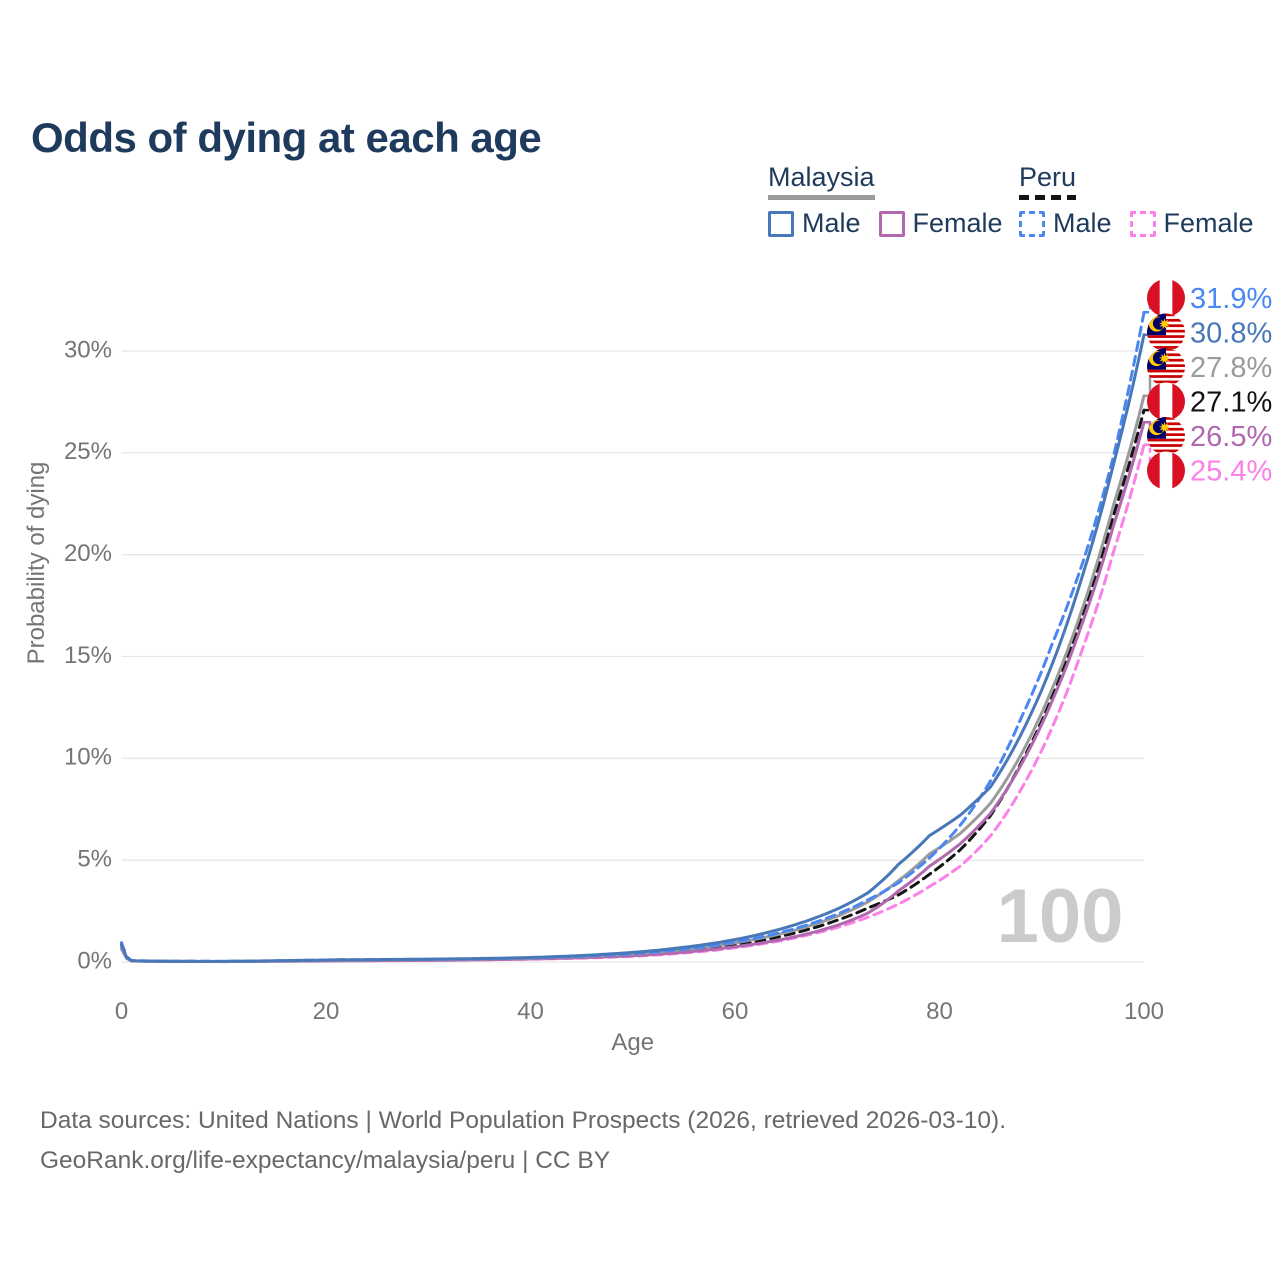 The image size is (1280, 1280). I want to click on legend-item-peru-female: Female, so click(1191, 223).